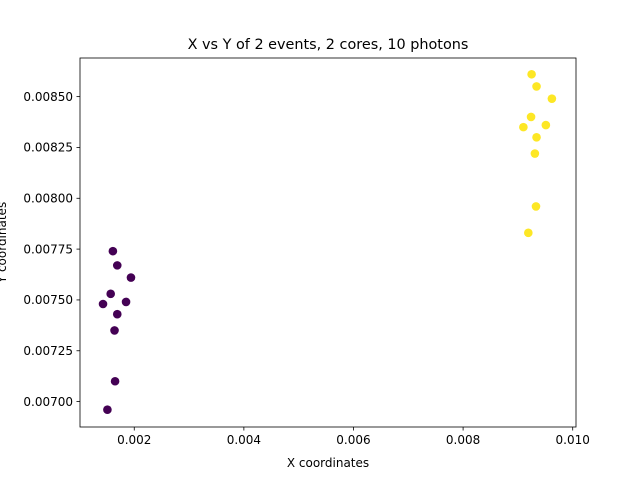 This screenshot has height=480, width=640. I want to click on x-tick-label: 0.002, so click(134, 440).